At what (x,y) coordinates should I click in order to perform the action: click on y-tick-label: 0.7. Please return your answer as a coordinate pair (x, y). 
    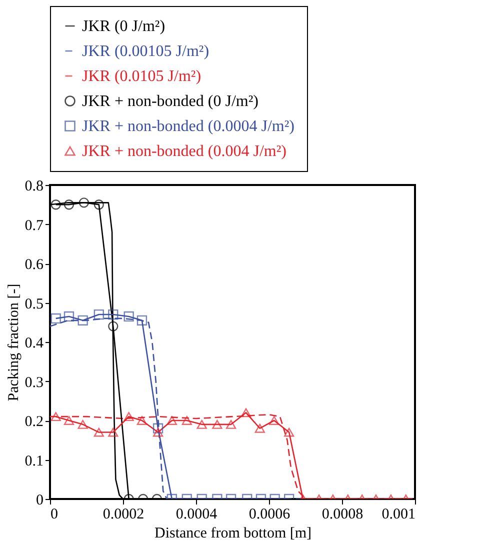
    Looking at the image, I should click on (34, 226).